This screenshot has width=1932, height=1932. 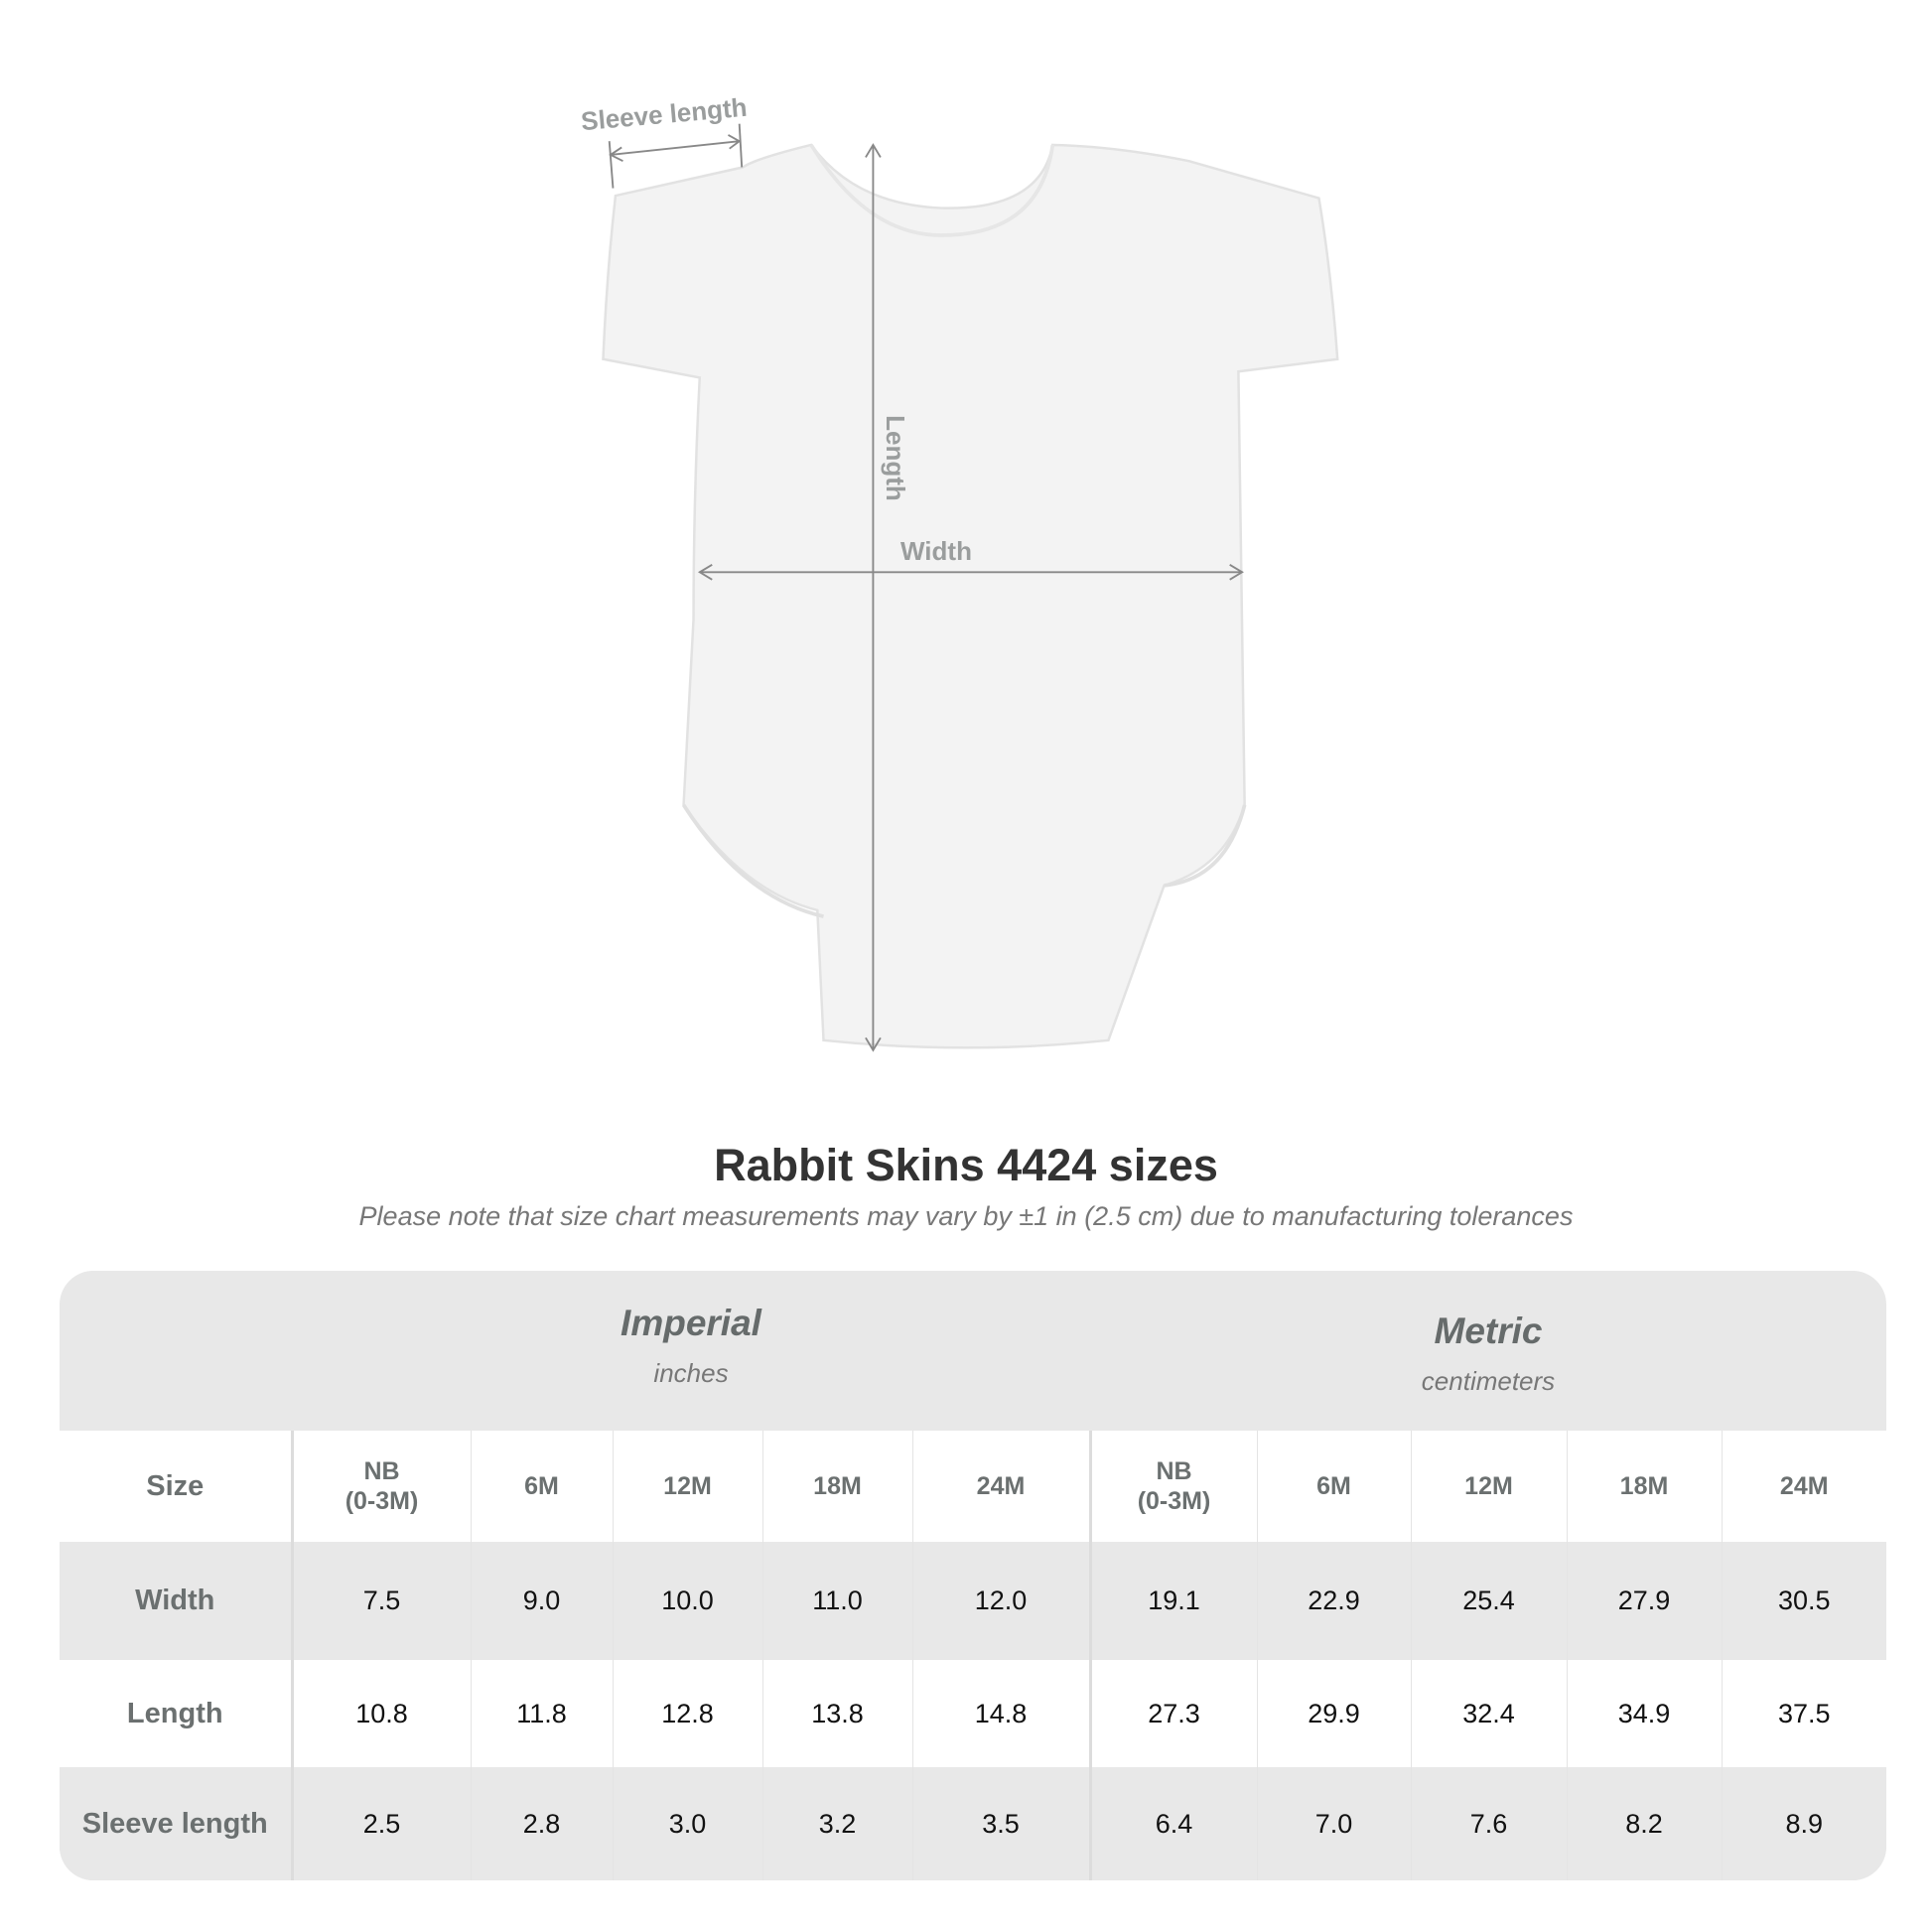 I want to click on metric-value-cell: 32.4, so click(x=1488, y=1714).